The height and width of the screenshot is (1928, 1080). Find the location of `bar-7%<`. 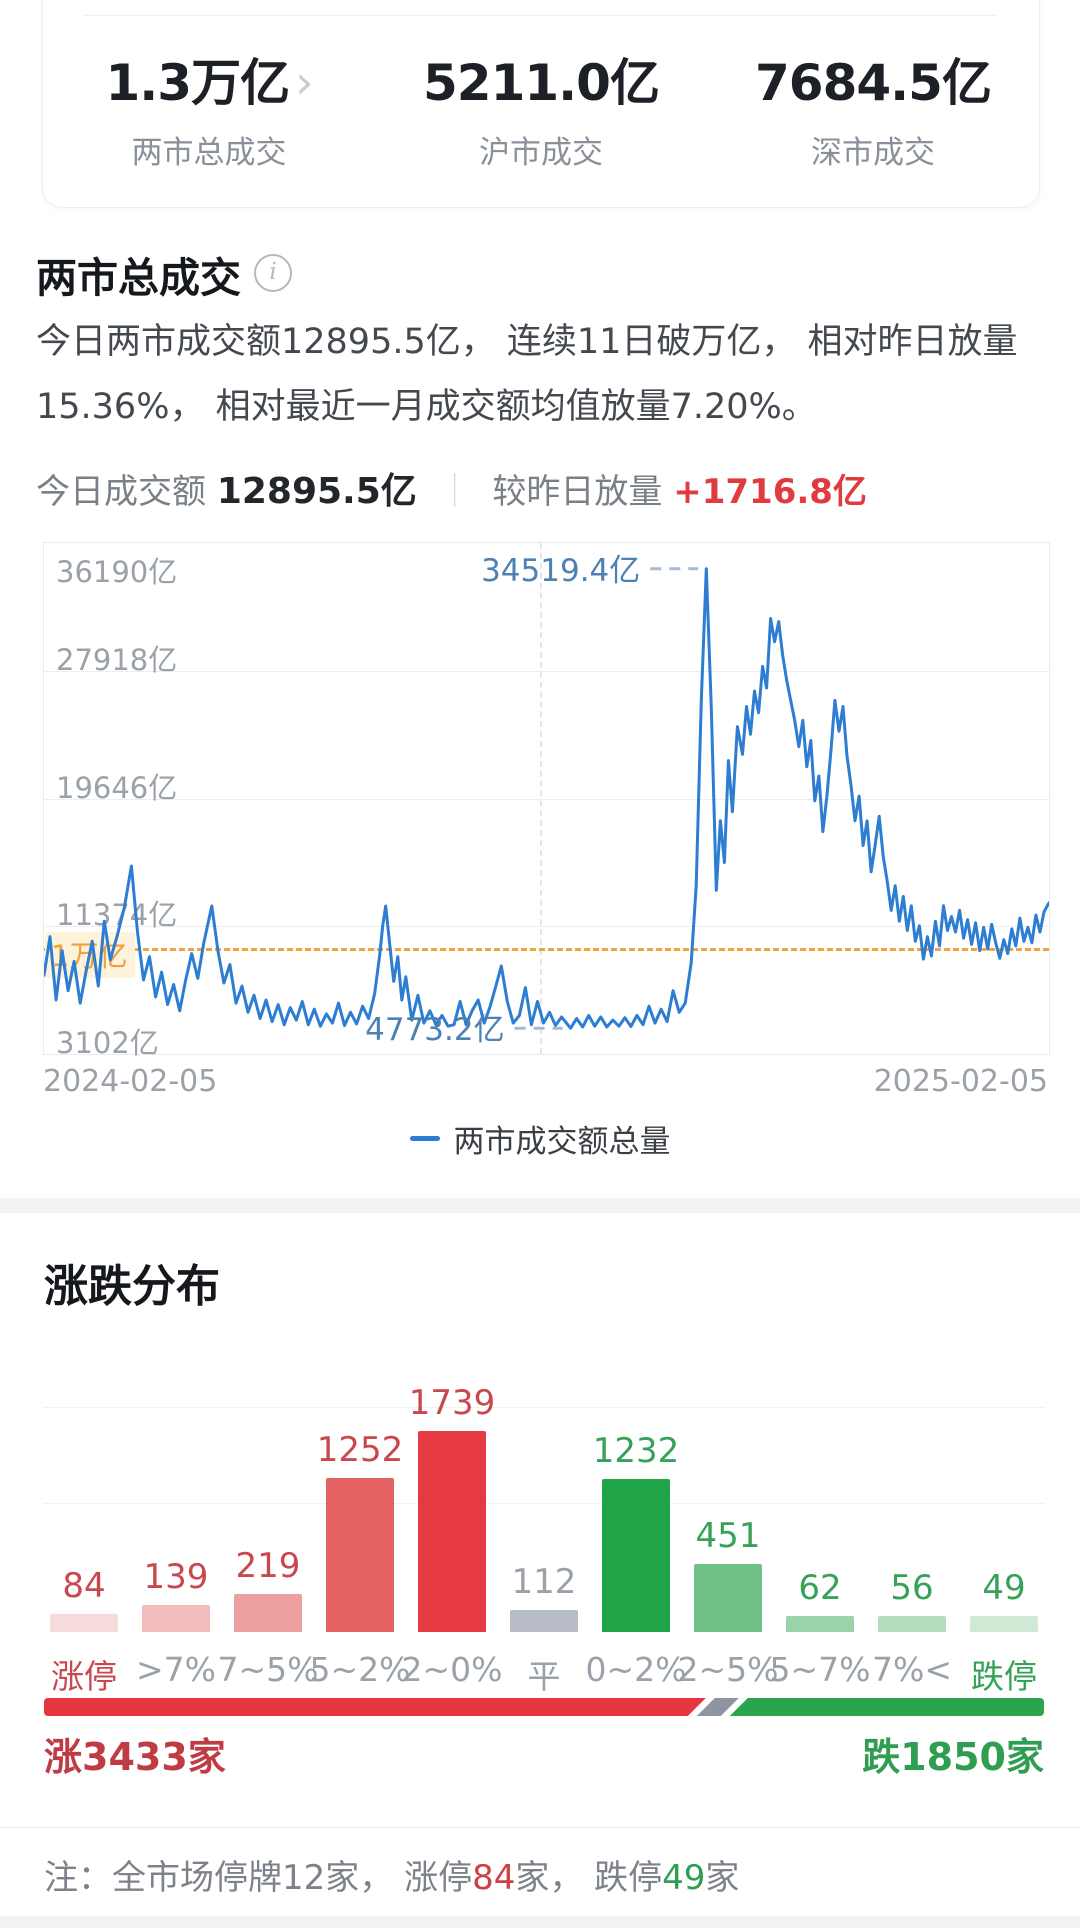

bar-7%< is located at coordinates (912, 1624).